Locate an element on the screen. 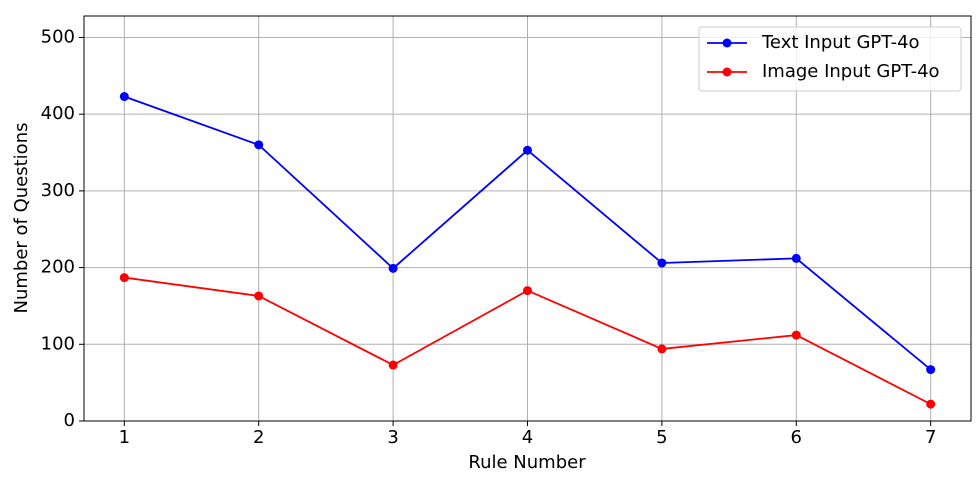 This screenshot has height=481, width=978. legend-label: Text Input GPT-4o is located at coordinates (840, 42).